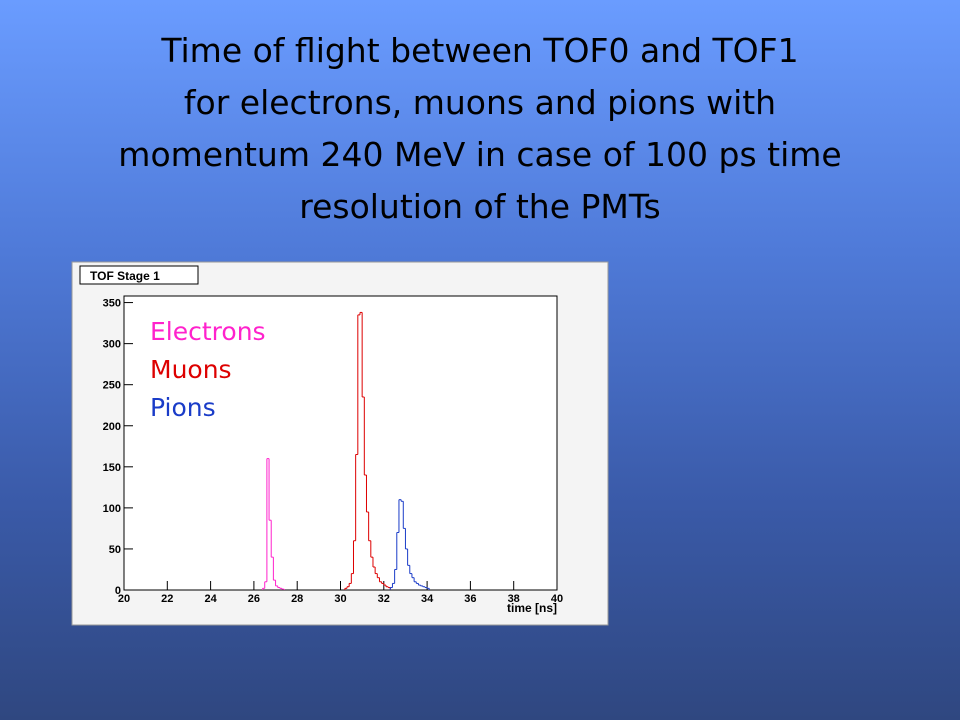 This screenshot has width=960, height=720. Describe the element at coordinates (557, 599) in the screenshot. I see `x-tick-label: 40` at that location.